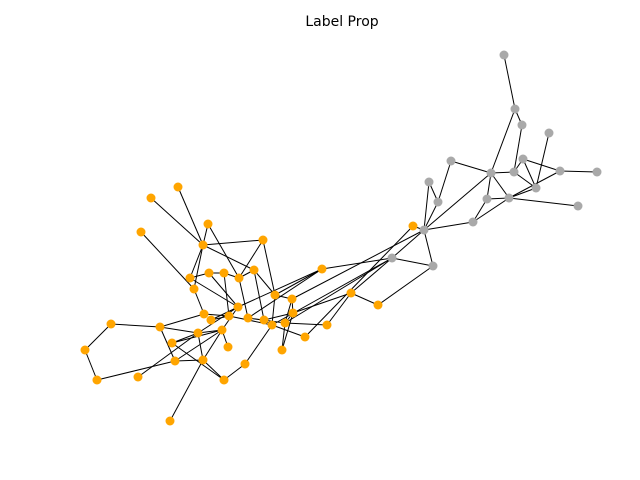 This screenshot has width=640, height=480. I want to click on chart-title: Label Prop, so click(341, 22).